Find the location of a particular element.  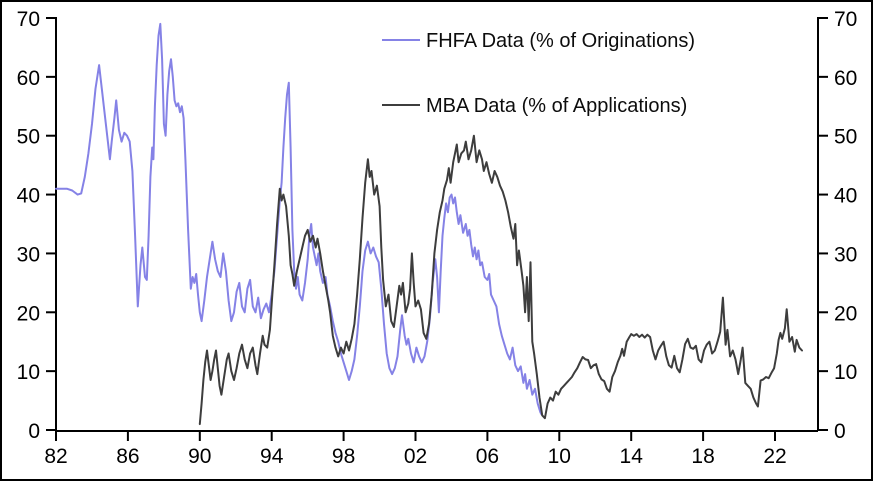

y-tick-label-left: 50 is located at coordinates (28, 137).